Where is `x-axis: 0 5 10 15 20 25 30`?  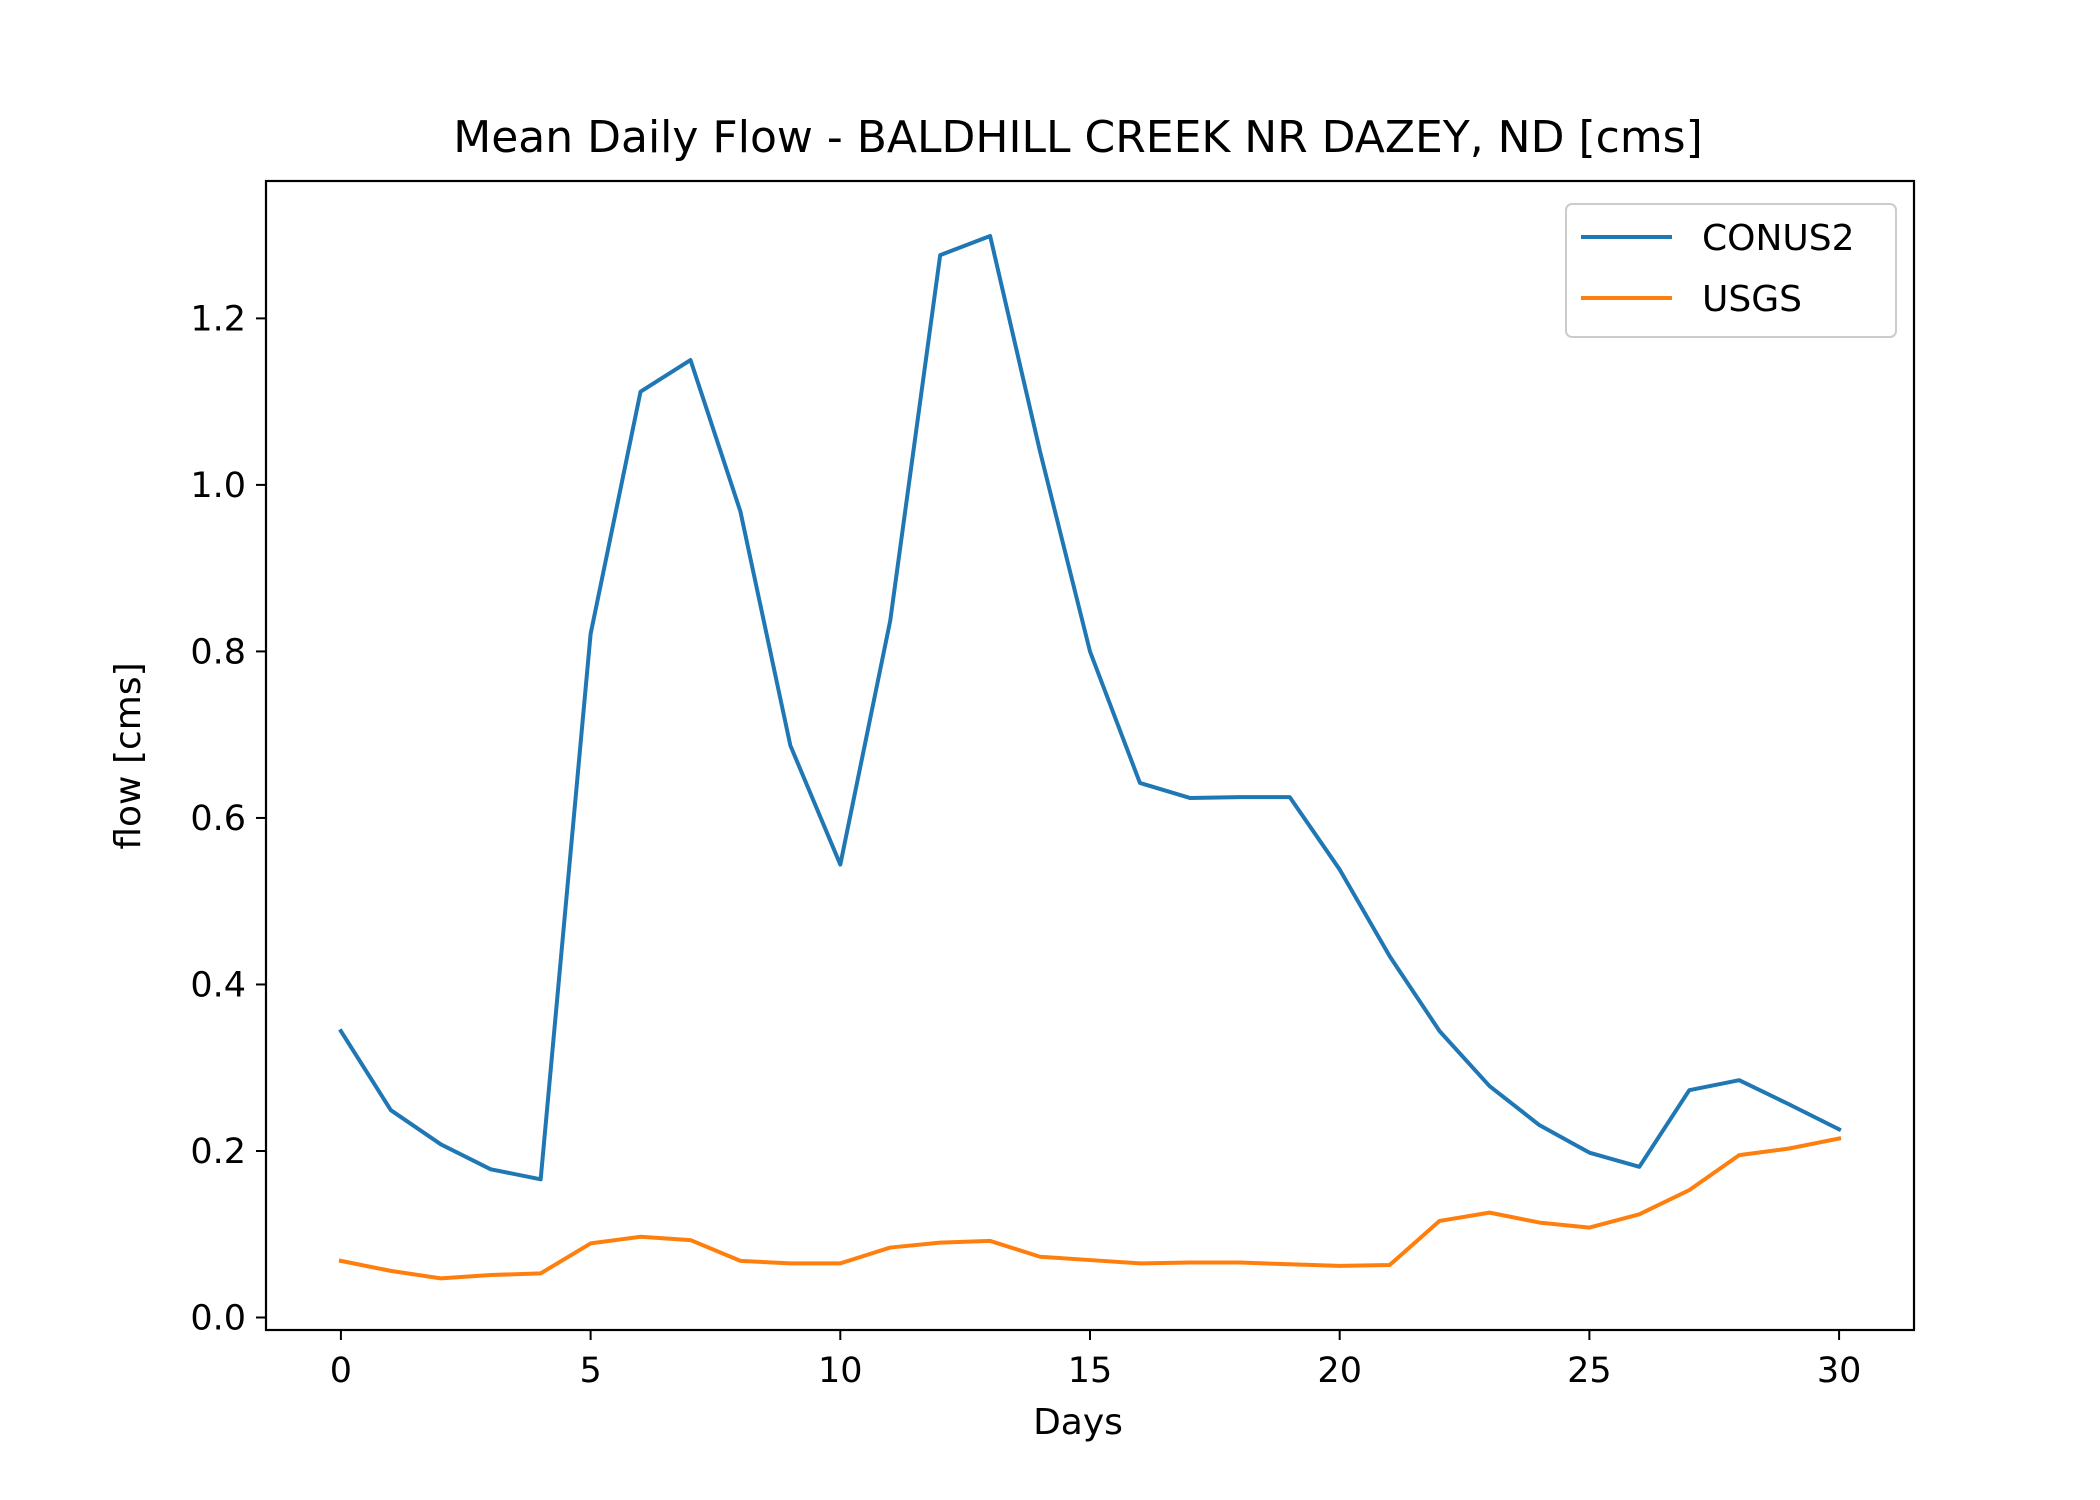
x-axis: 0 5 10 15 20 25 30 is located at coordinates (1096, 1360).